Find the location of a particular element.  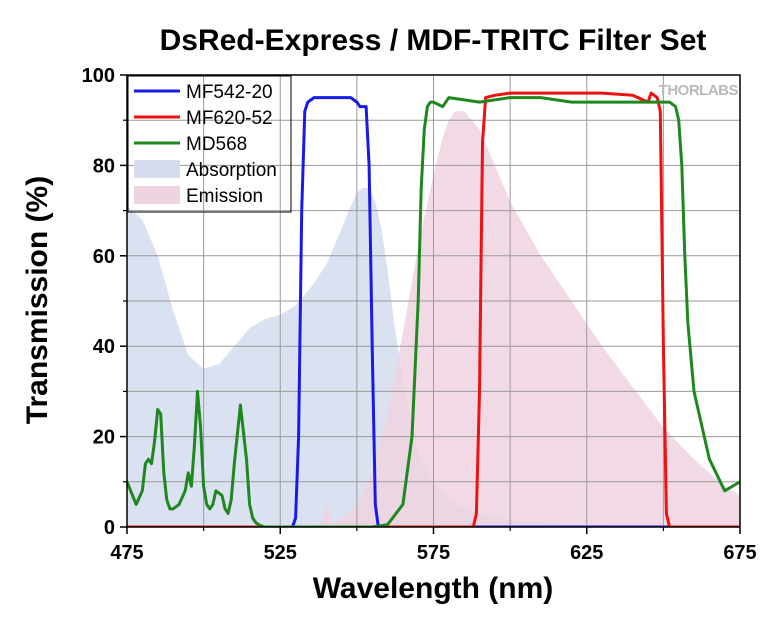

legend: MF542-20 MF620-52 MD568 Absorption Emission is located at coordinates (209, 144).